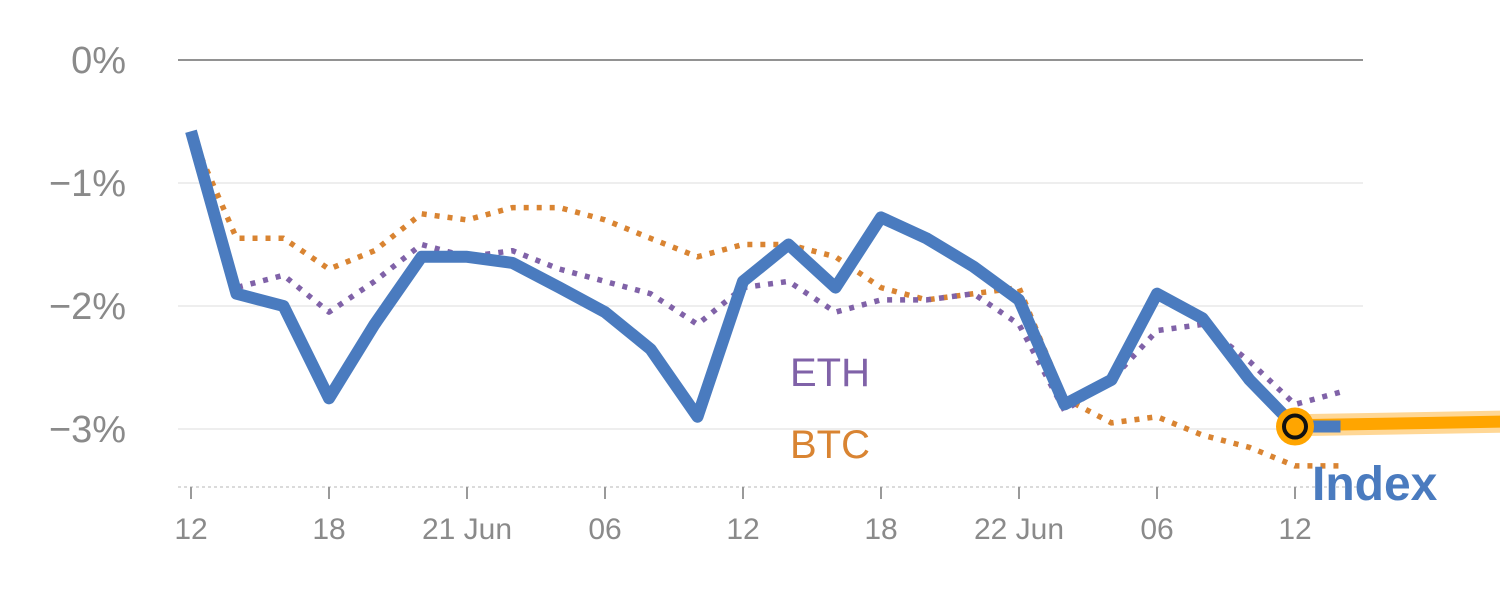  Describe the element at coordinates (1019, 529) in the screenshot. I see `x-tick-label: 22 Jun` at that location.